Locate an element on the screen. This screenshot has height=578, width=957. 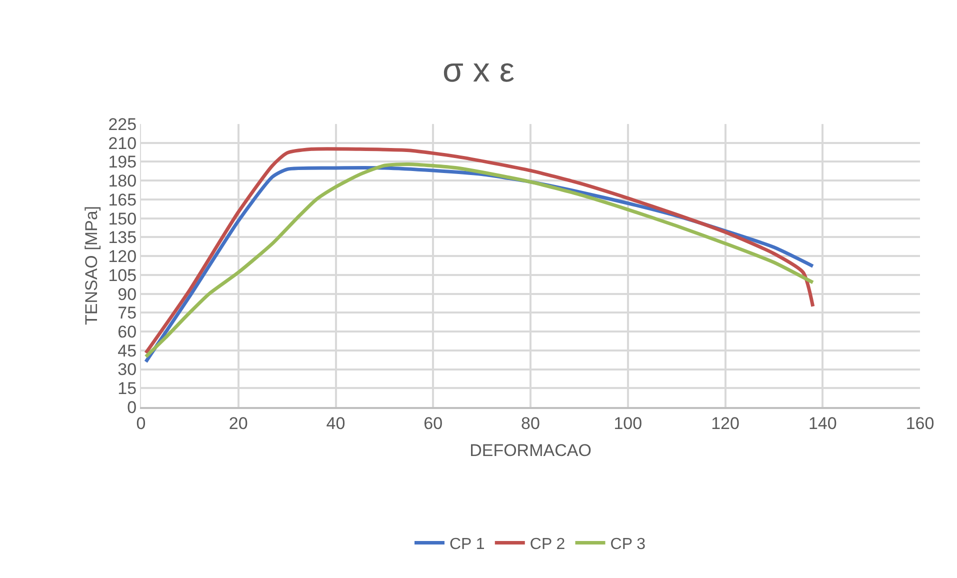
x-tick-label: 40 is located at coordinates (336, 424).